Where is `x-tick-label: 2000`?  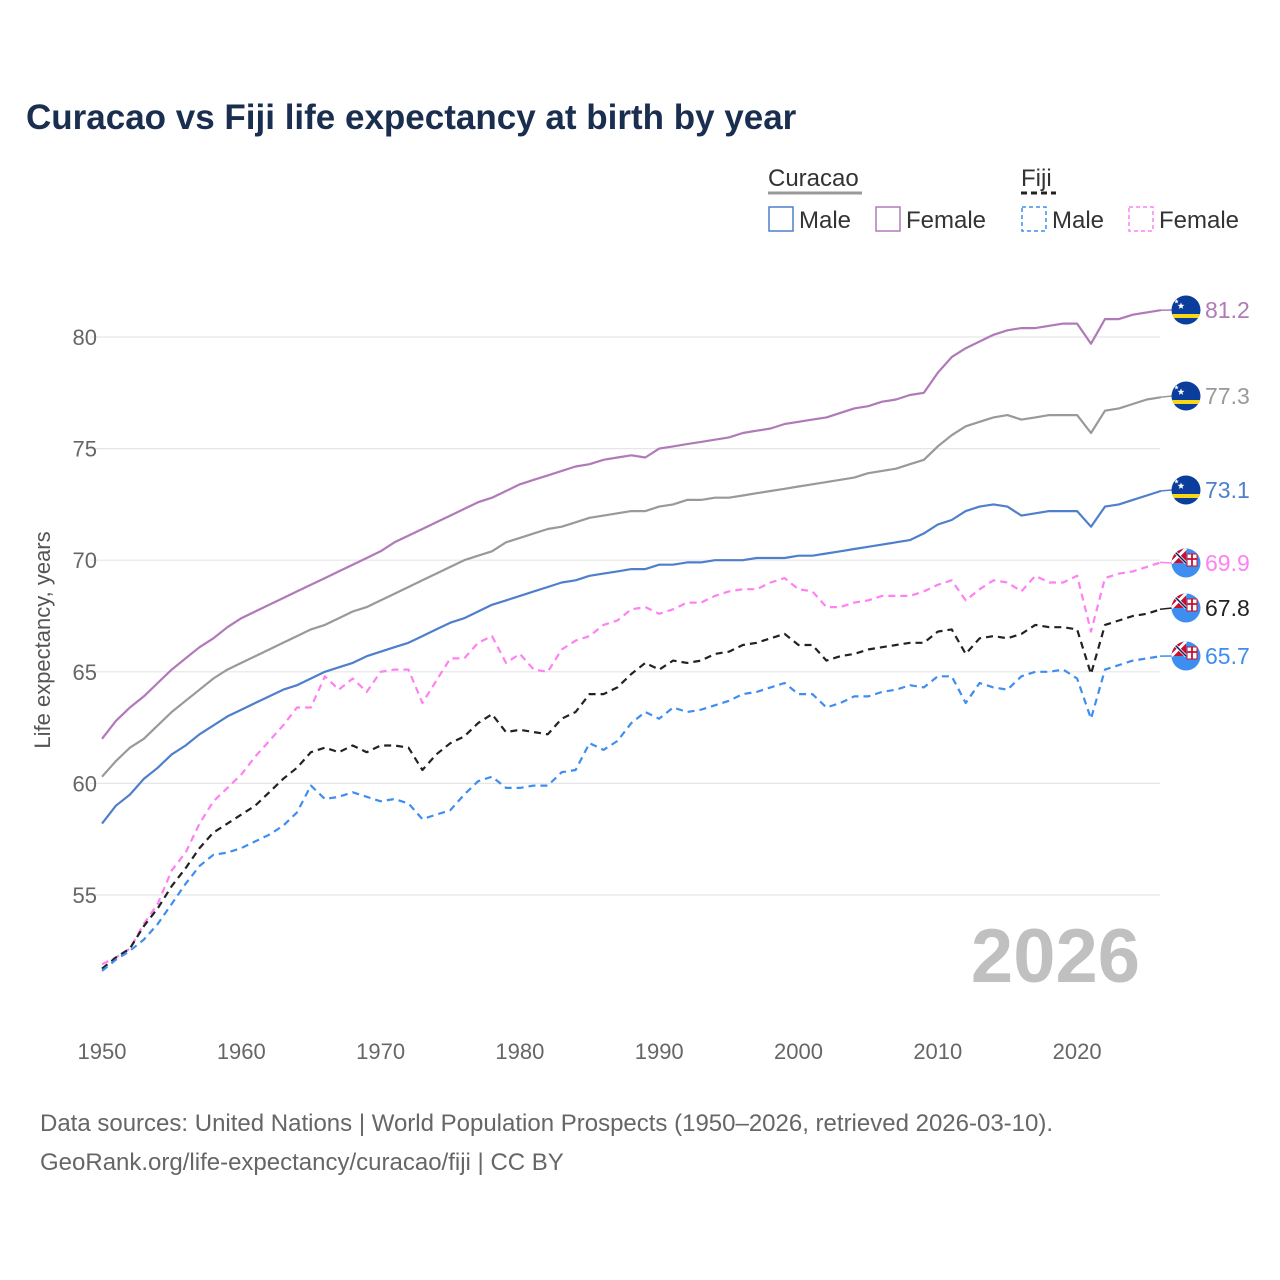 x-tick-label: 2000 is located at coordinates (798, 1051).